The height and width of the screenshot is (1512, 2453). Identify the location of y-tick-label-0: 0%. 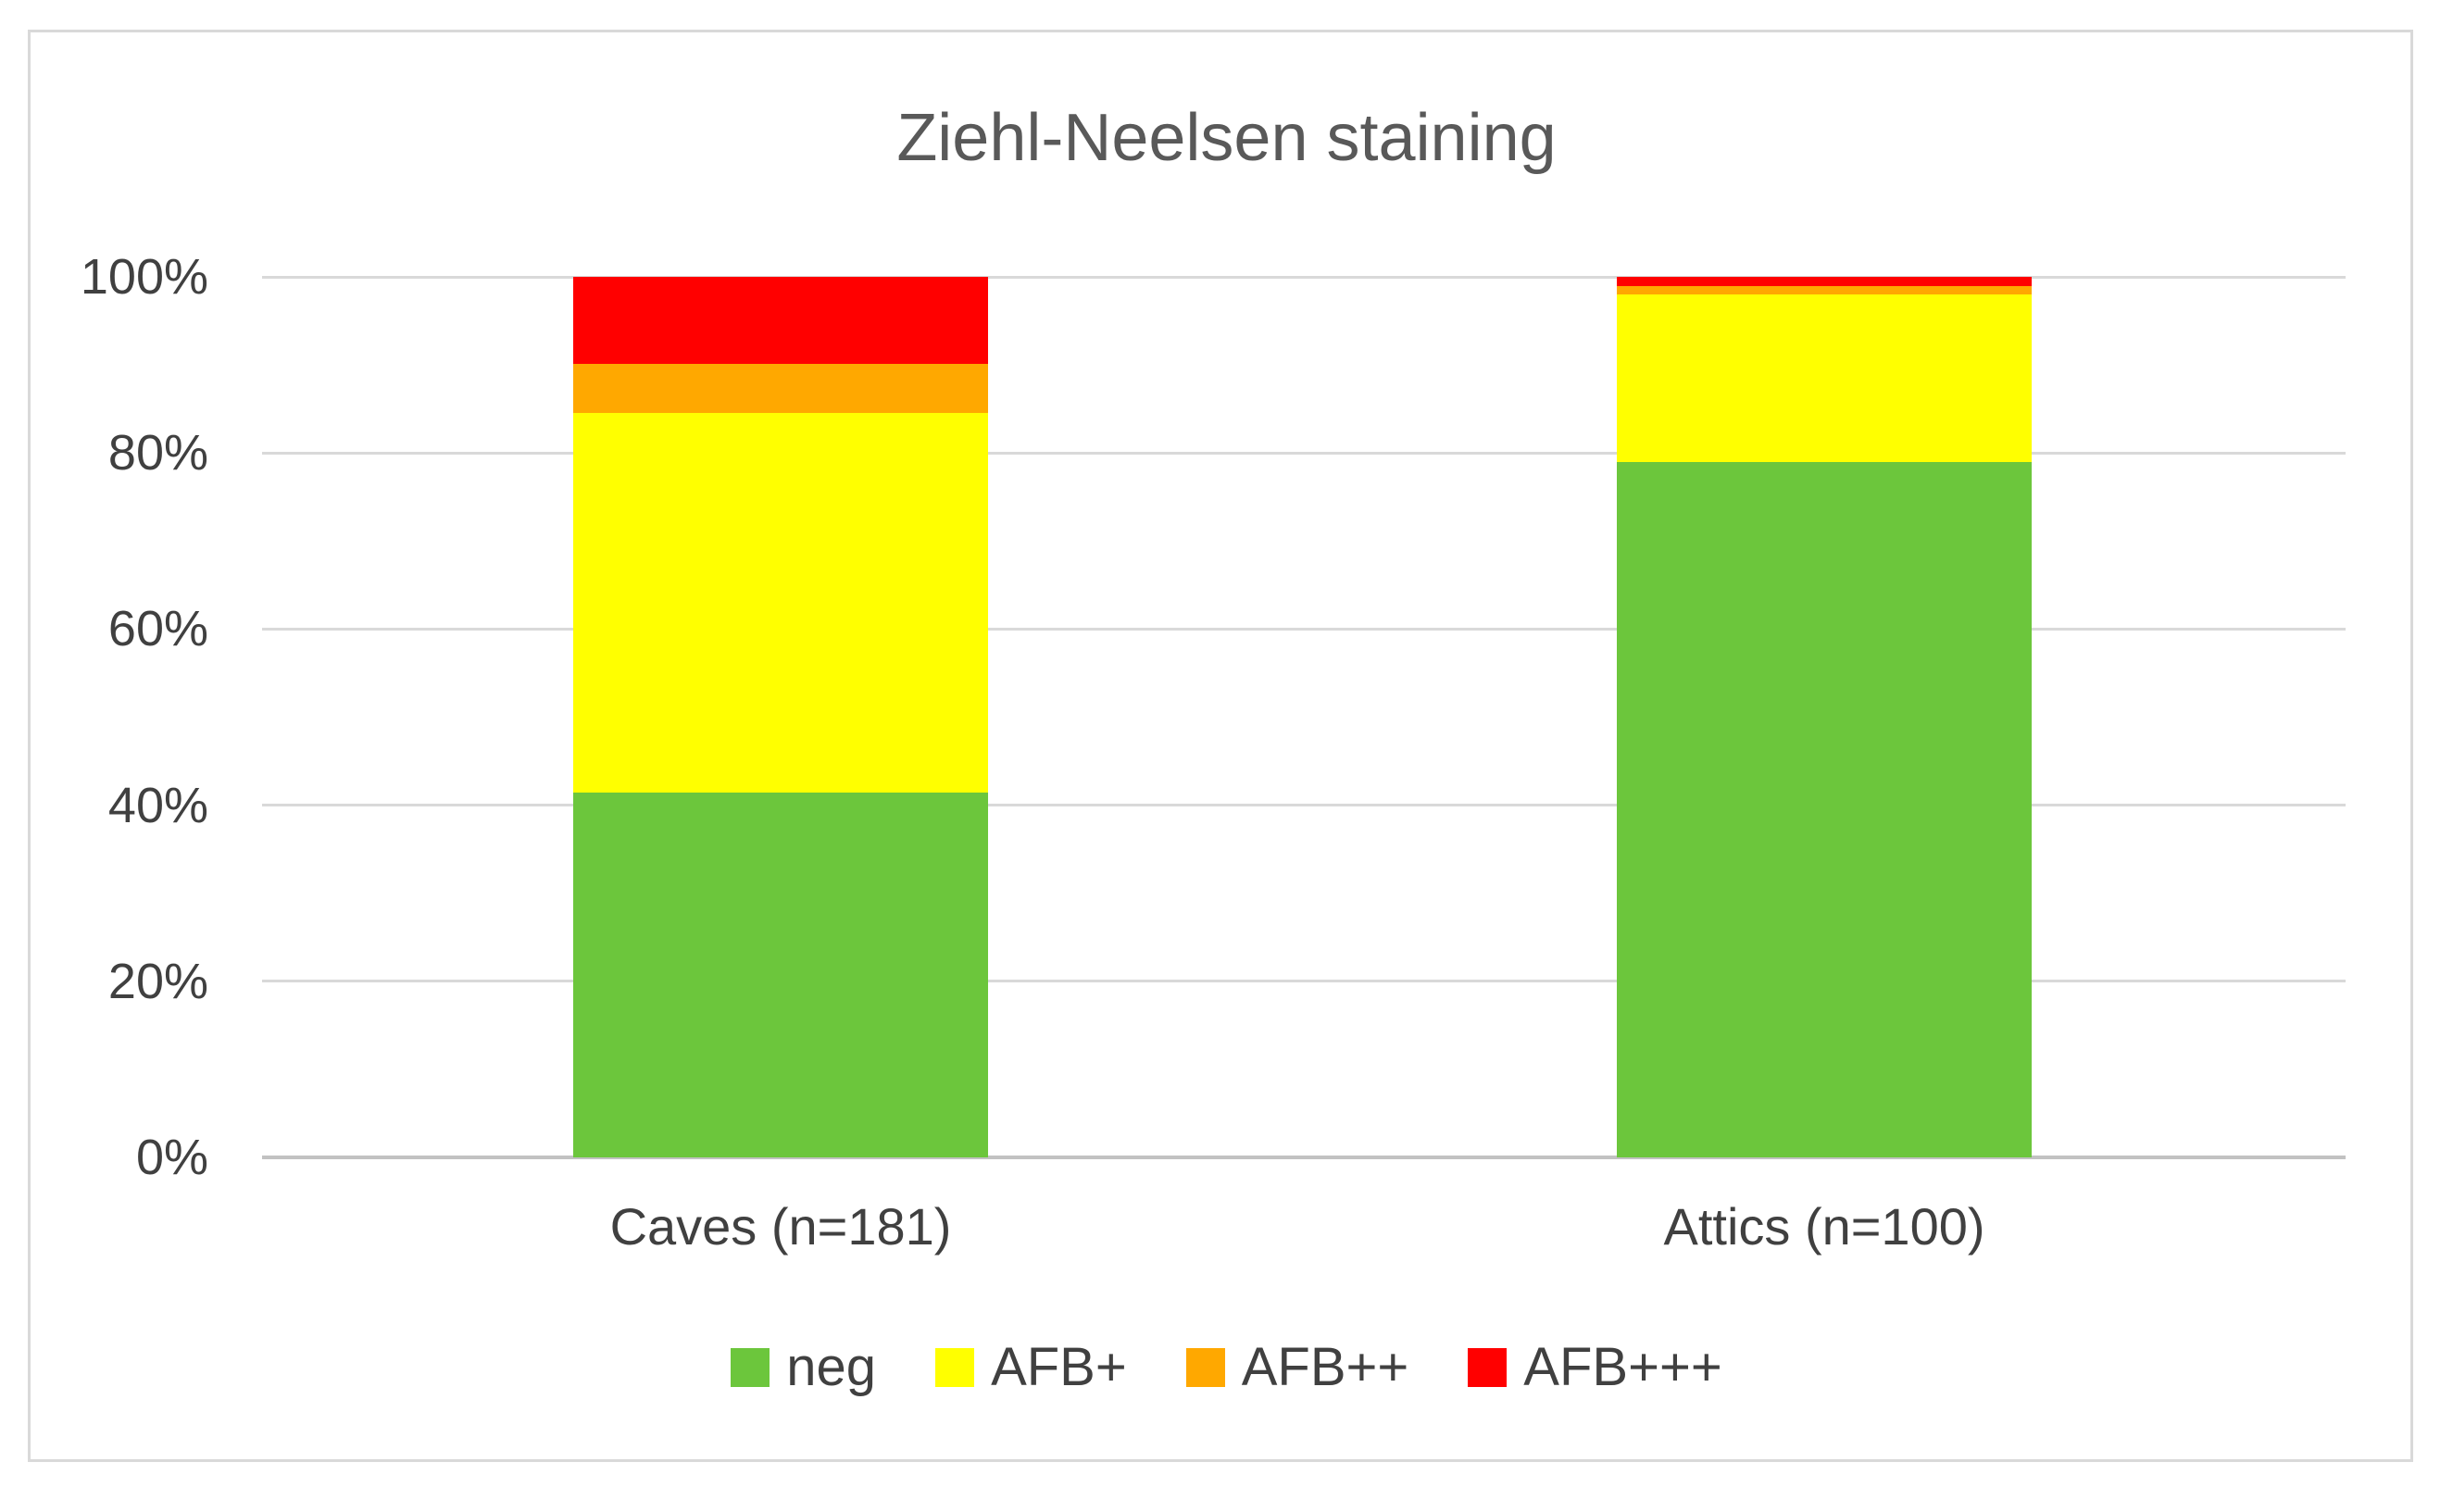
(171, 1158).